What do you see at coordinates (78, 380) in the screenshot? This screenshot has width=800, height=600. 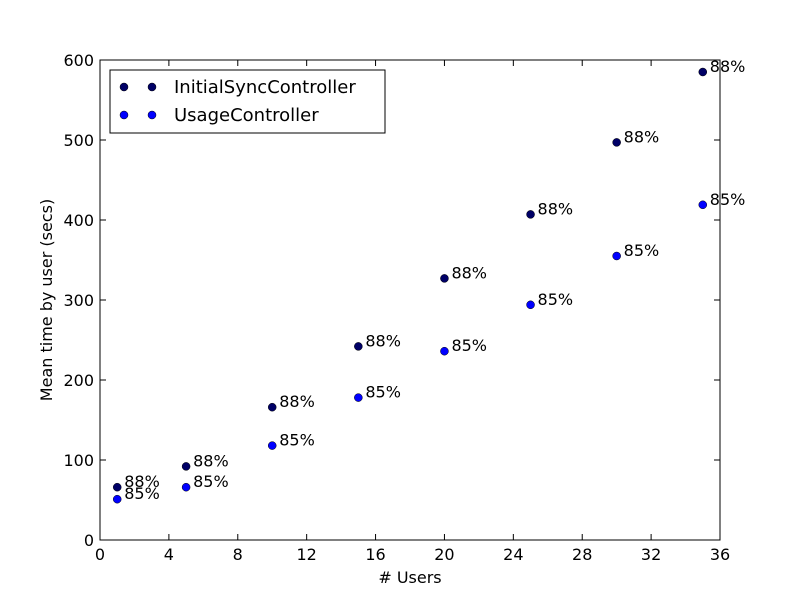 I see `y-tick-label: 200` at bounding box center [78, 380].